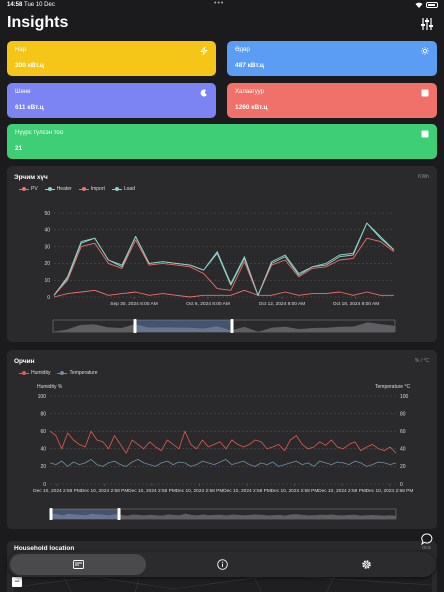 This screenshot has width=444, height=592. Describe the element at coordinates (31, 5) in the screenshot. I see `status-time: 14:58 Tue 10 Dec` at that location.